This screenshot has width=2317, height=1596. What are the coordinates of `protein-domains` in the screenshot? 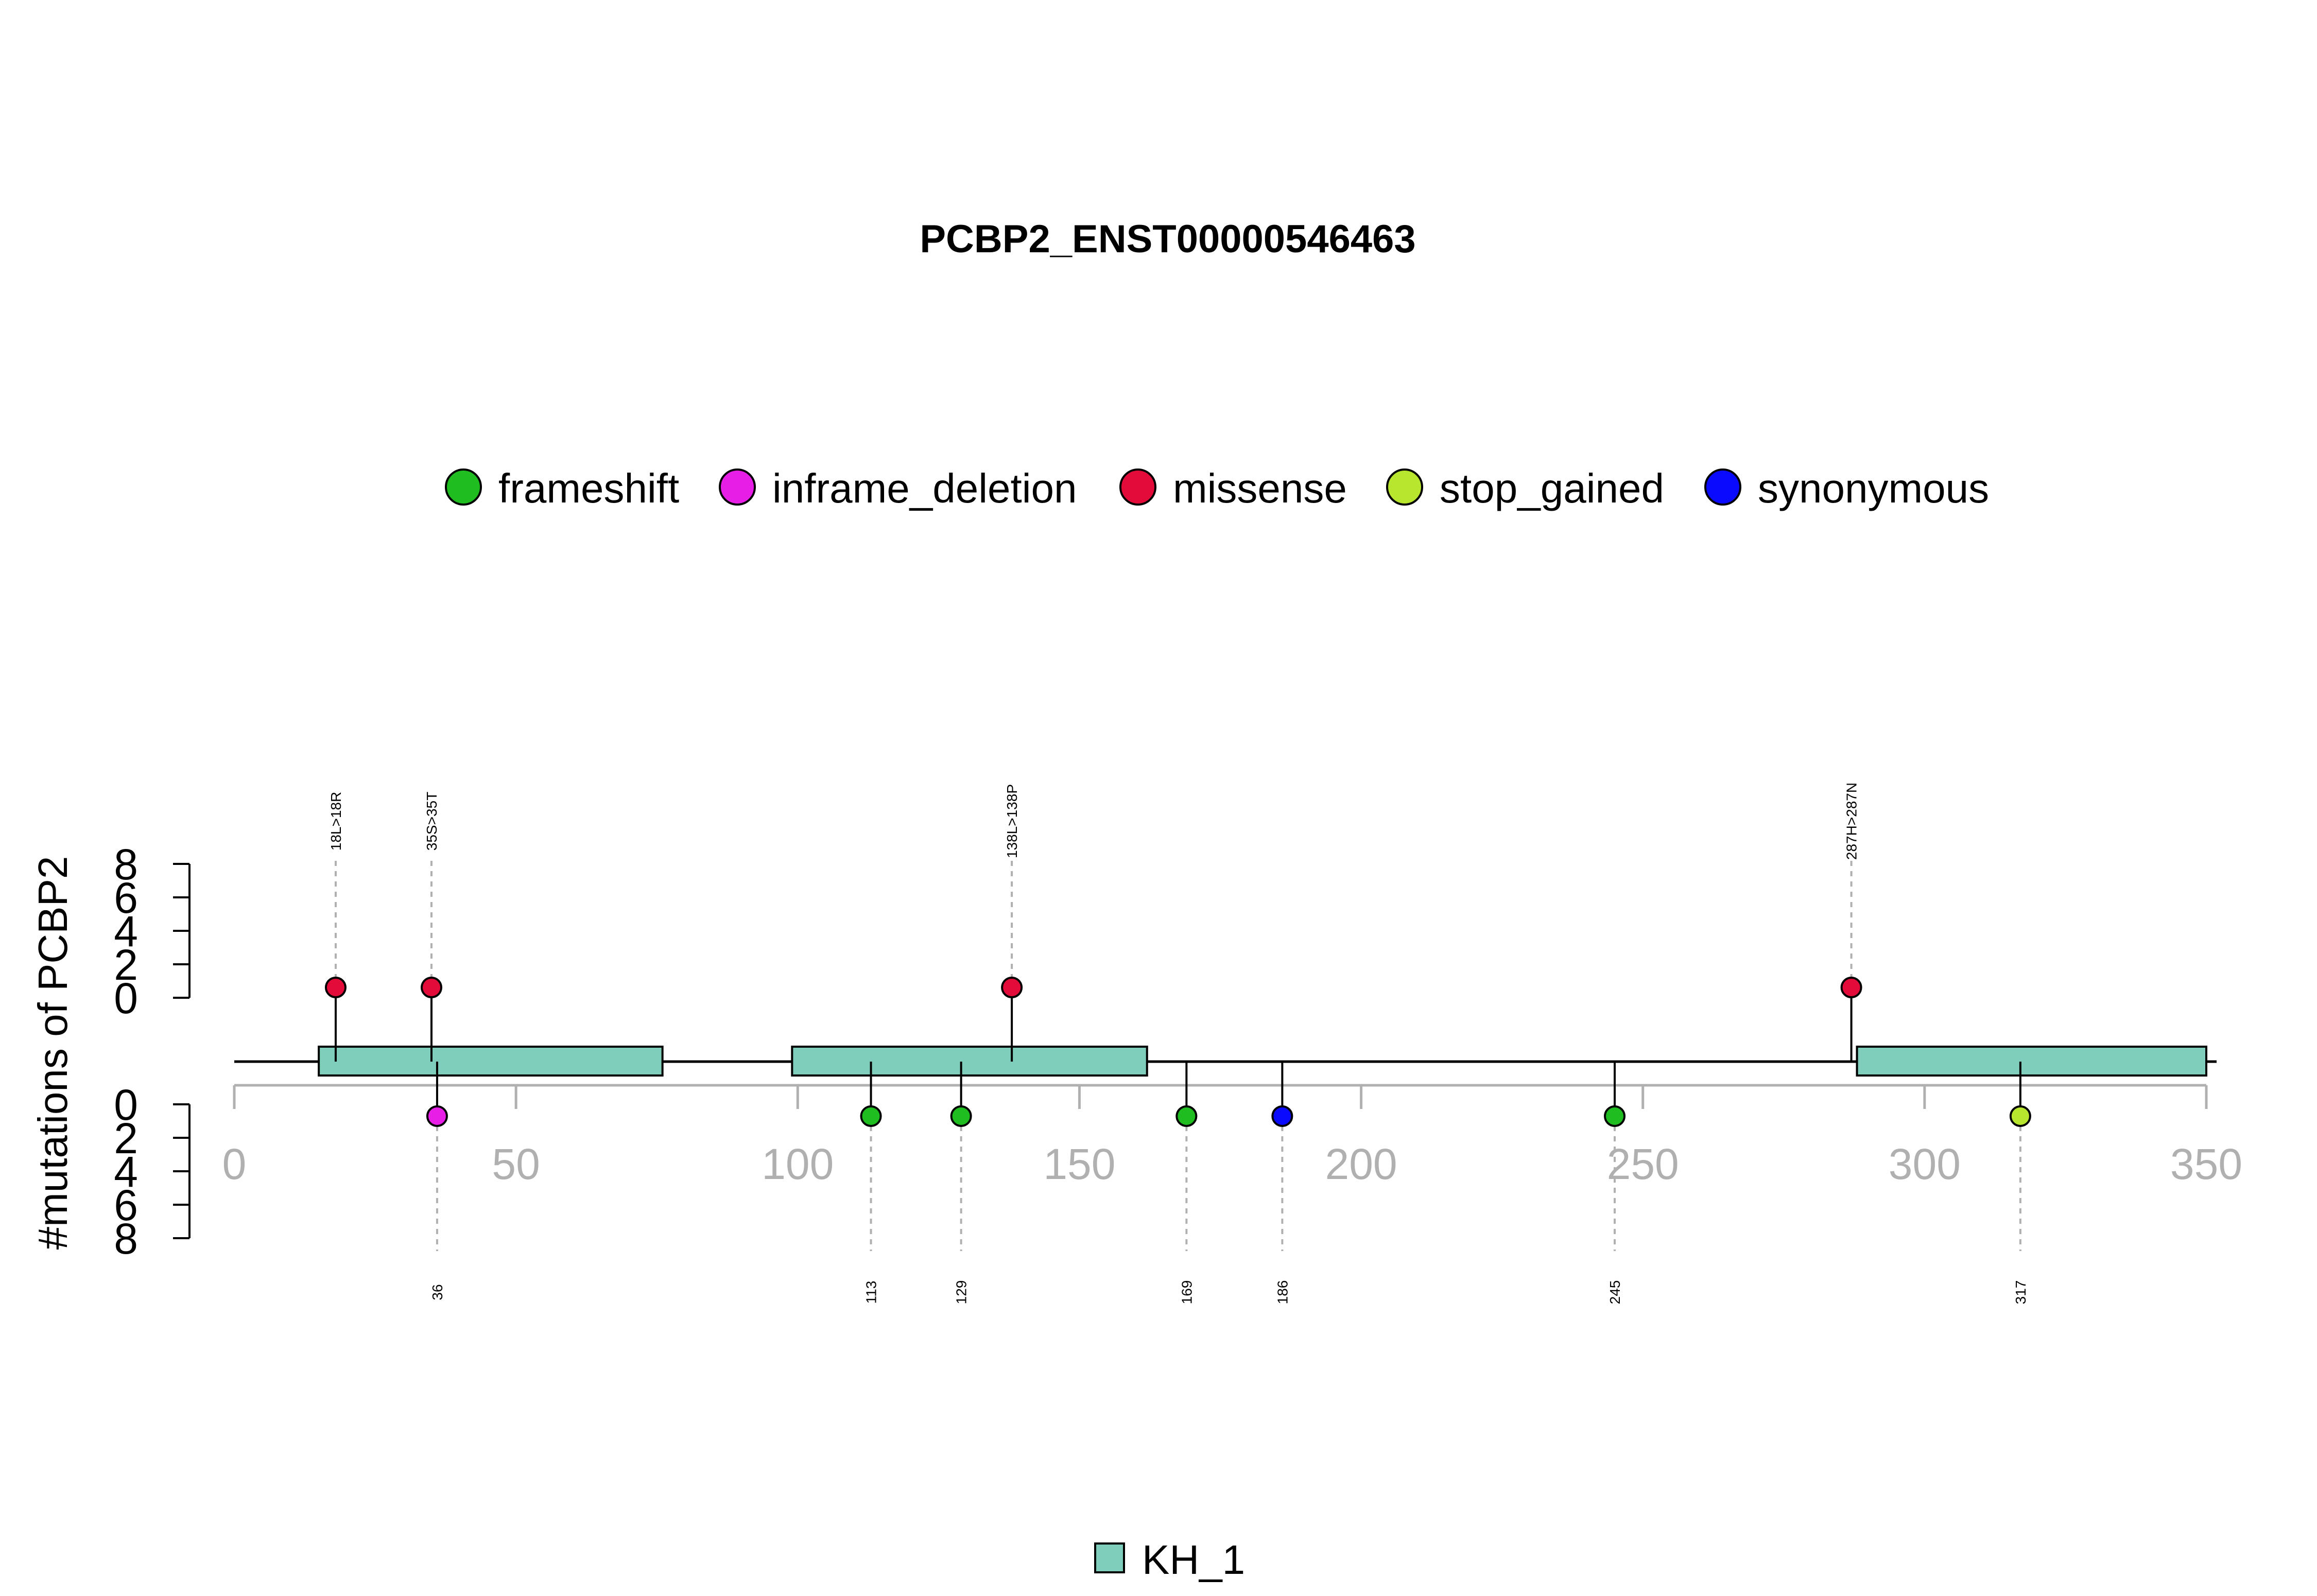 It's located at (1263, 1062).